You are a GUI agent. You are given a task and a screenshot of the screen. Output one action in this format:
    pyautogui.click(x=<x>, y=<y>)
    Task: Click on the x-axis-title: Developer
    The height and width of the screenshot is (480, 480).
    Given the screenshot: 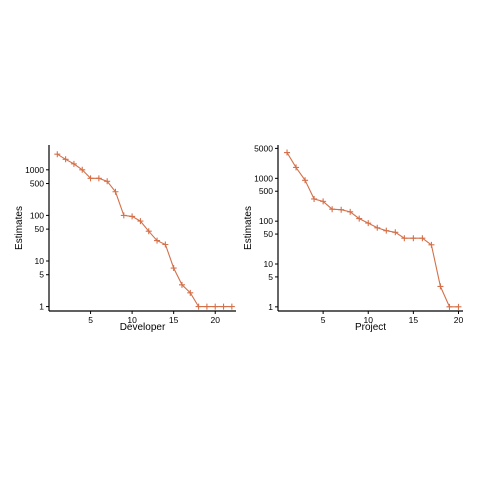 What is the action you would take?
    pyautogui.click(x=143, y=327)
    